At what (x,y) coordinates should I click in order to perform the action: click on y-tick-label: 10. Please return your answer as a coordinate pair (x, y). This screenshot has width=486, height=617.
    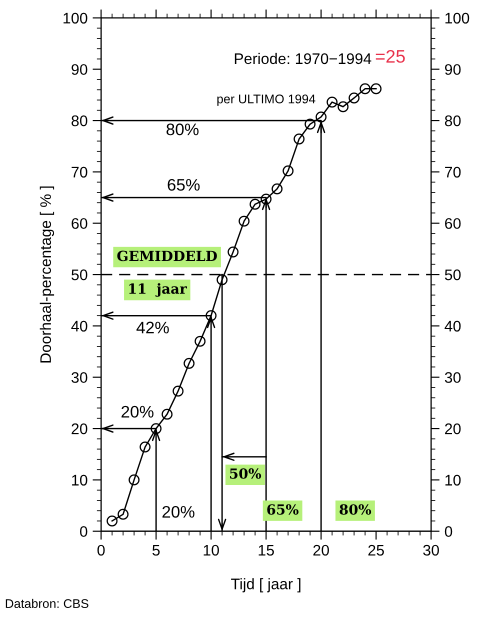
    Looking at the image, I should click on (80, 480).